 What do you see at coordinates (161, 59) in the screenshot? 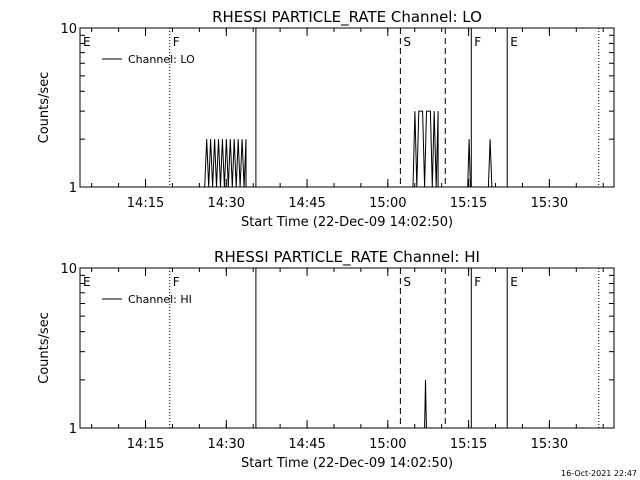
I see `legend-label: Channel: LO` at bounding box center [161, 59].